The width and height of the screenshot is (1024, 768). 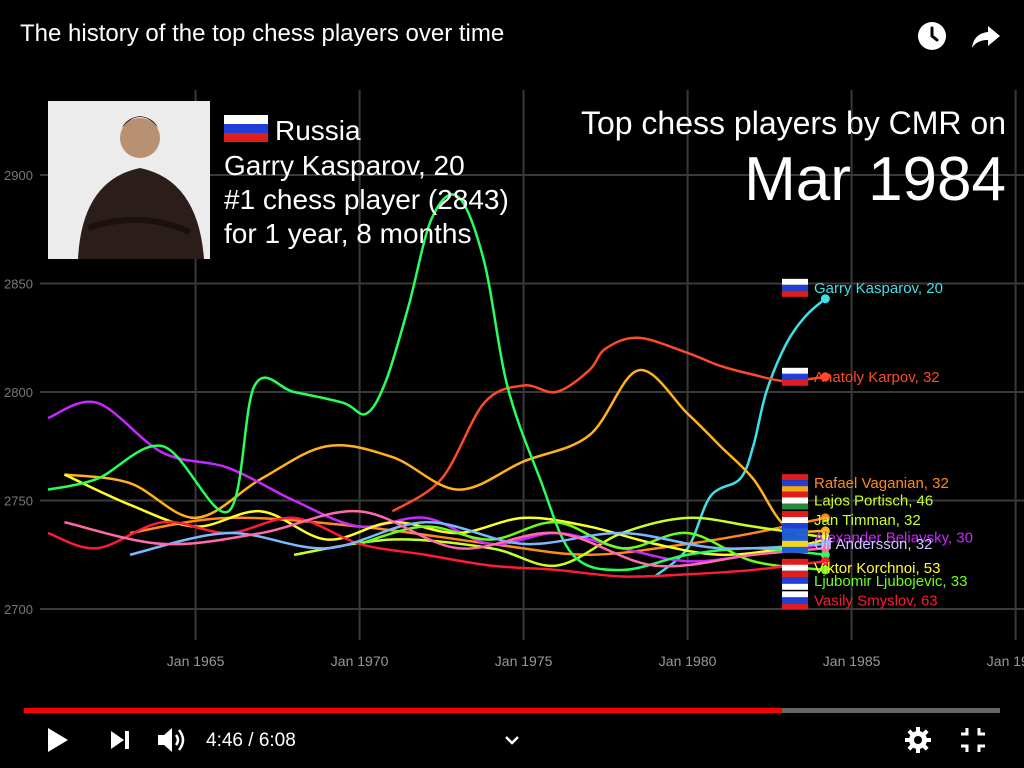 What do you see at coordinates (877, 568) in the screenshot?
I see `series-label-text: Viktor Korchnoi, 53` at bounding box center [877, 568].